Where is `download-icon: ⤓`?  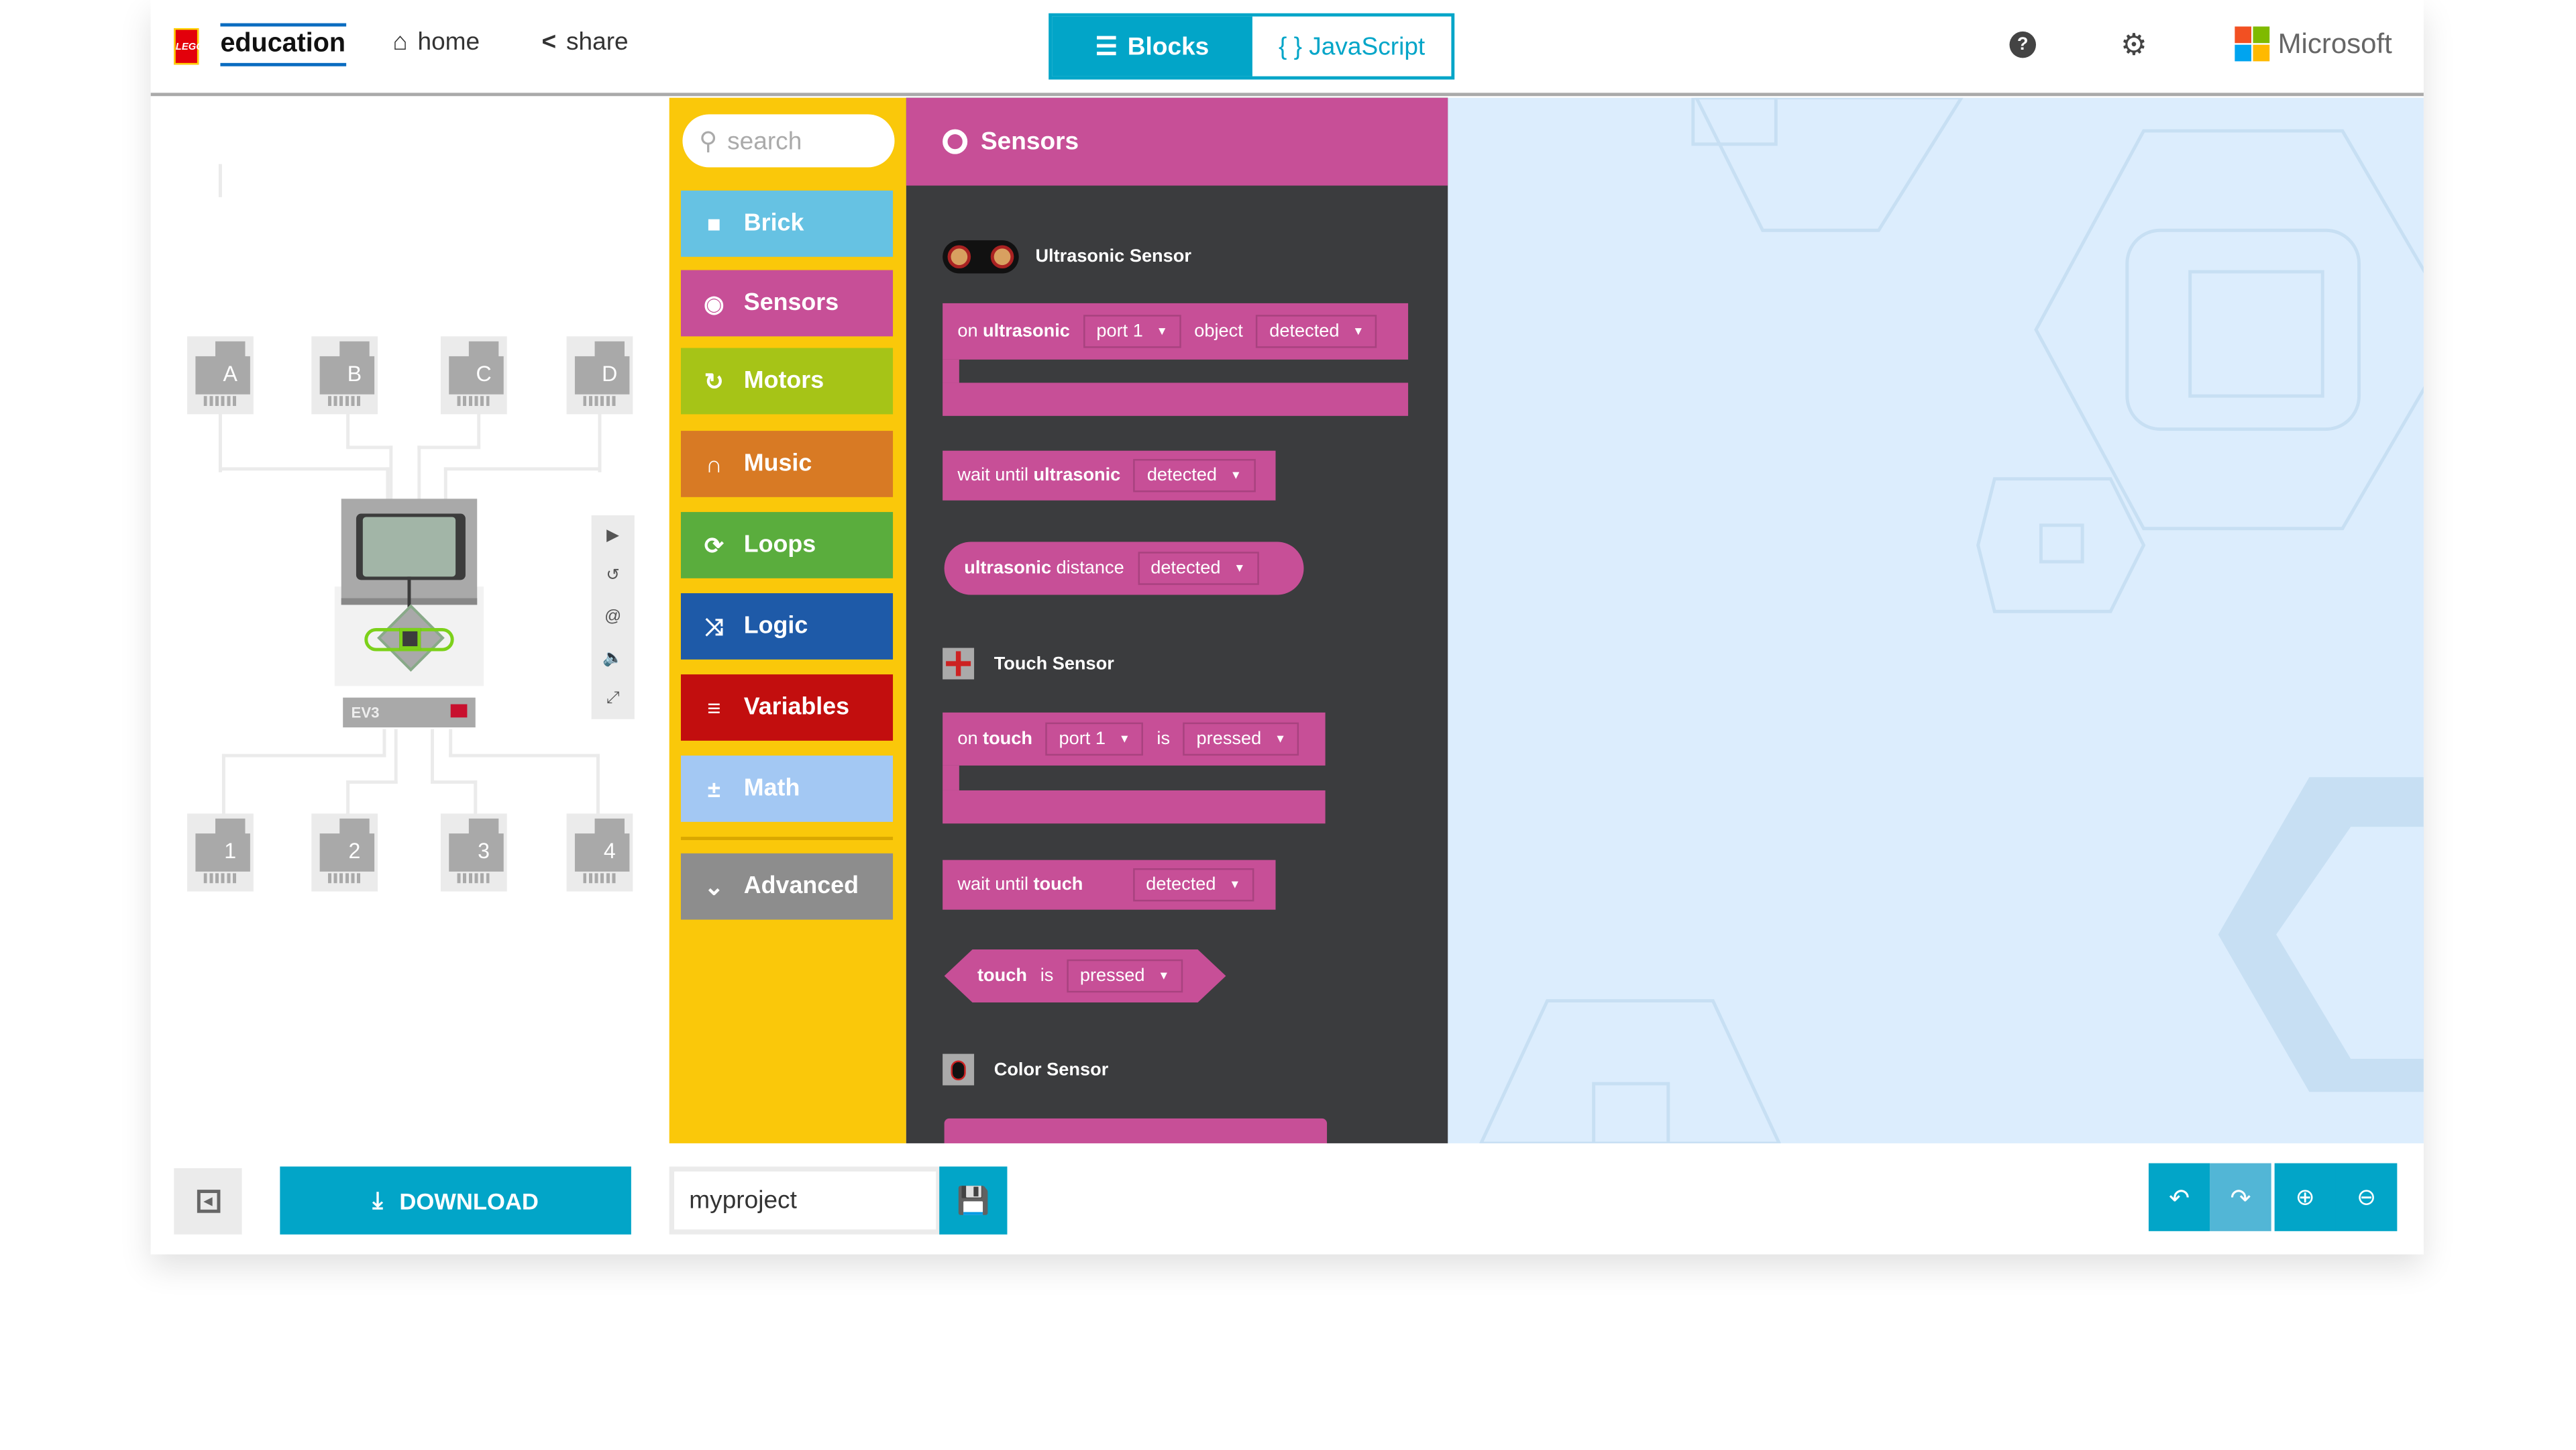 download-icon: ⤓ is located at coordinates (377, 1199).